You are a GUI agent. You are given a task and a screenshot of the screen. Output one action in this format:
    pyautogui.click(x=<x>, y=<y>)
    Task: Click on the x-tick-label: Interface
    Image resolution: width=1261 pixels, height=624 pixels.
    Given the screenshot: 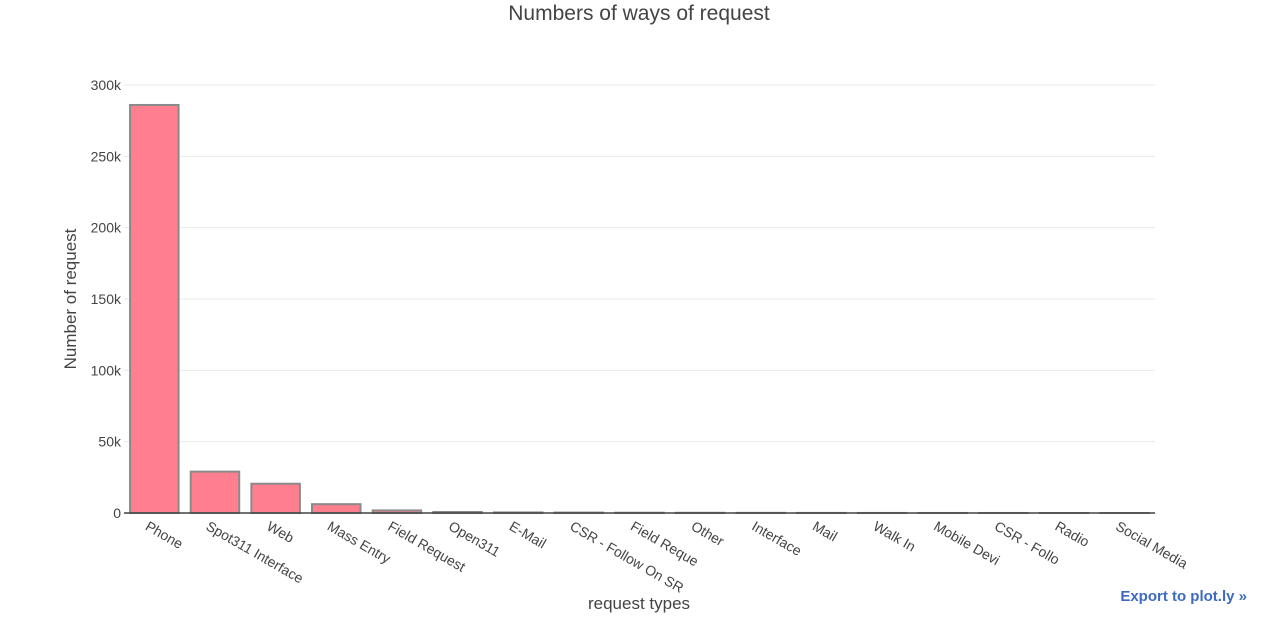 What is the action you would take?
    pyautogui.click(x=776, y=538)
    